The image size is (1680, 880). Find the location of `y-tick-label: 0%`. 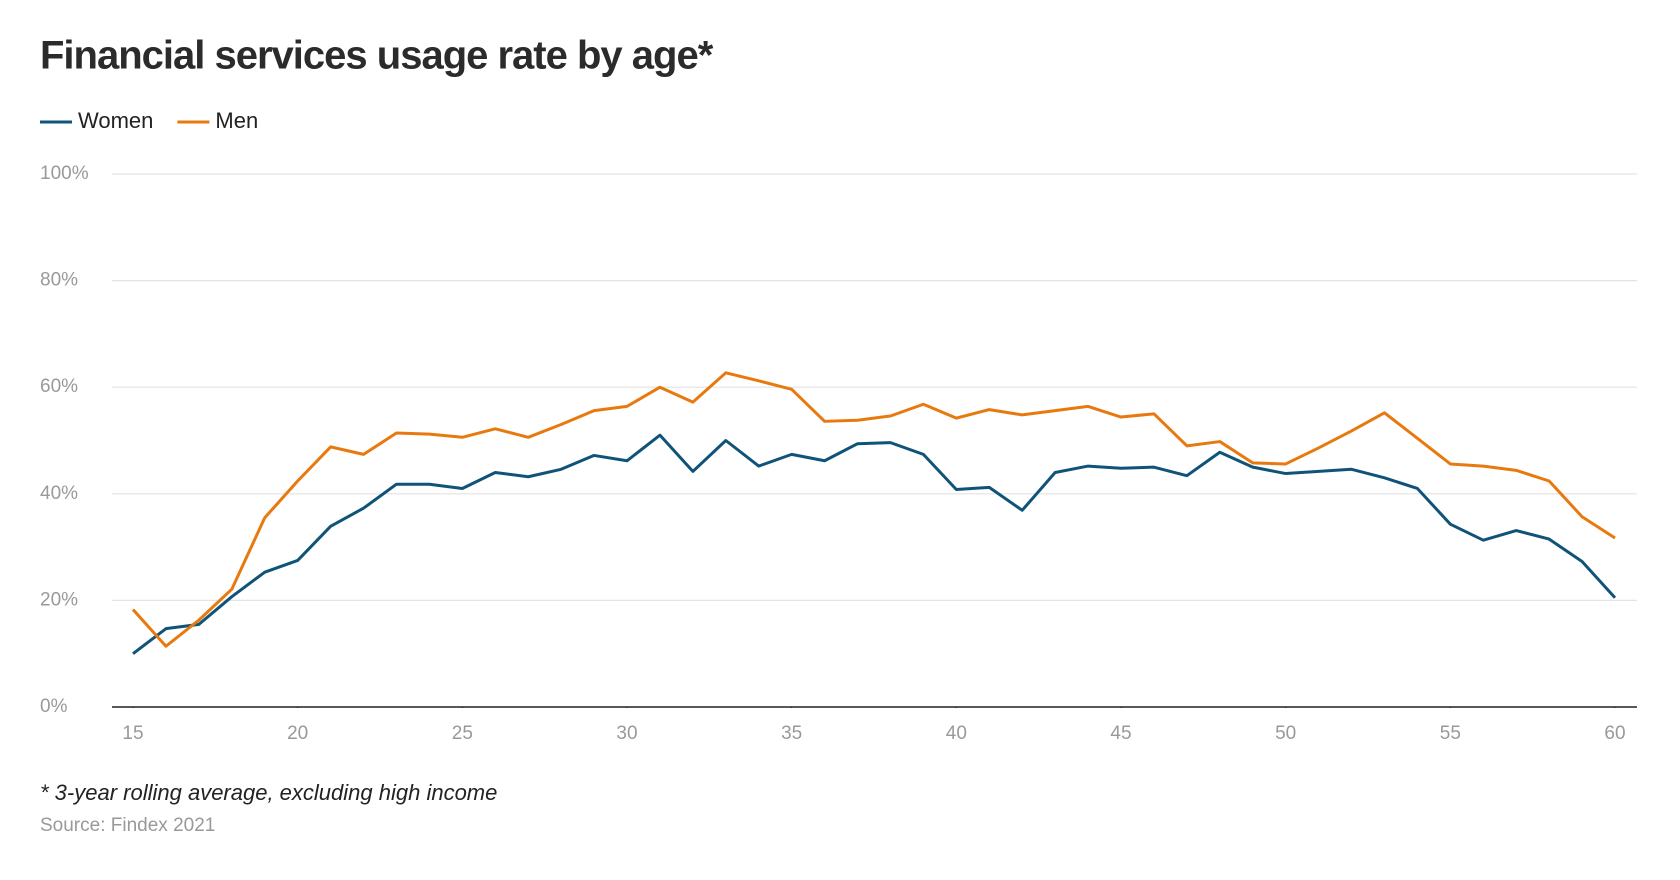

y-tick-label: 0% is located at coordinates (54, 706).